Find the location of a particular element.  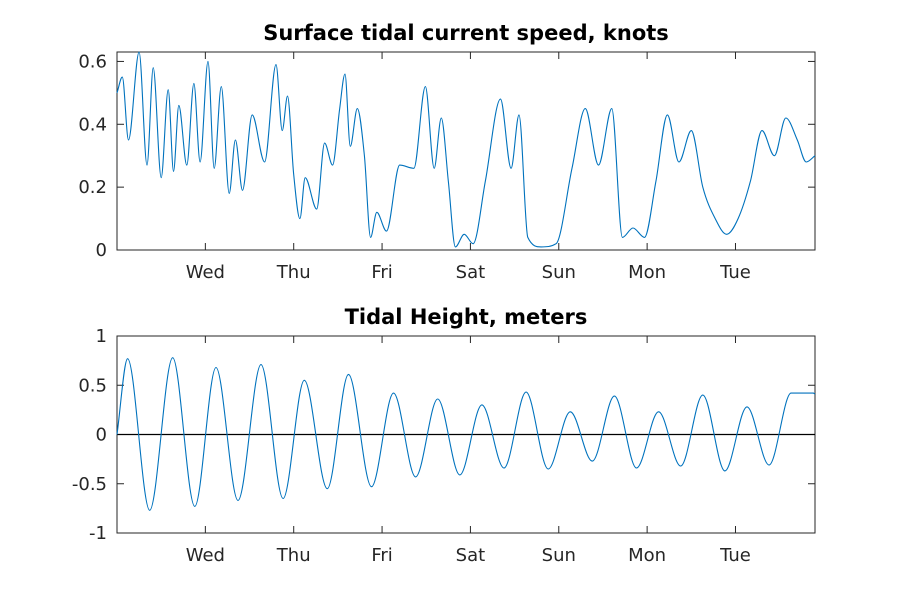

y-tick-label: 0.6 is located at coordinates (92, 61).